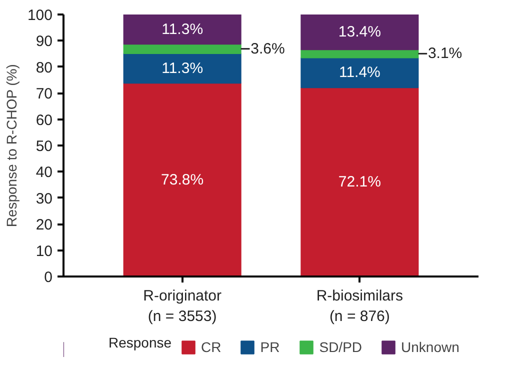 The width and height of the screenshot is (520, 388). I want to click on y-tick-label: 40, so click(44, 173).